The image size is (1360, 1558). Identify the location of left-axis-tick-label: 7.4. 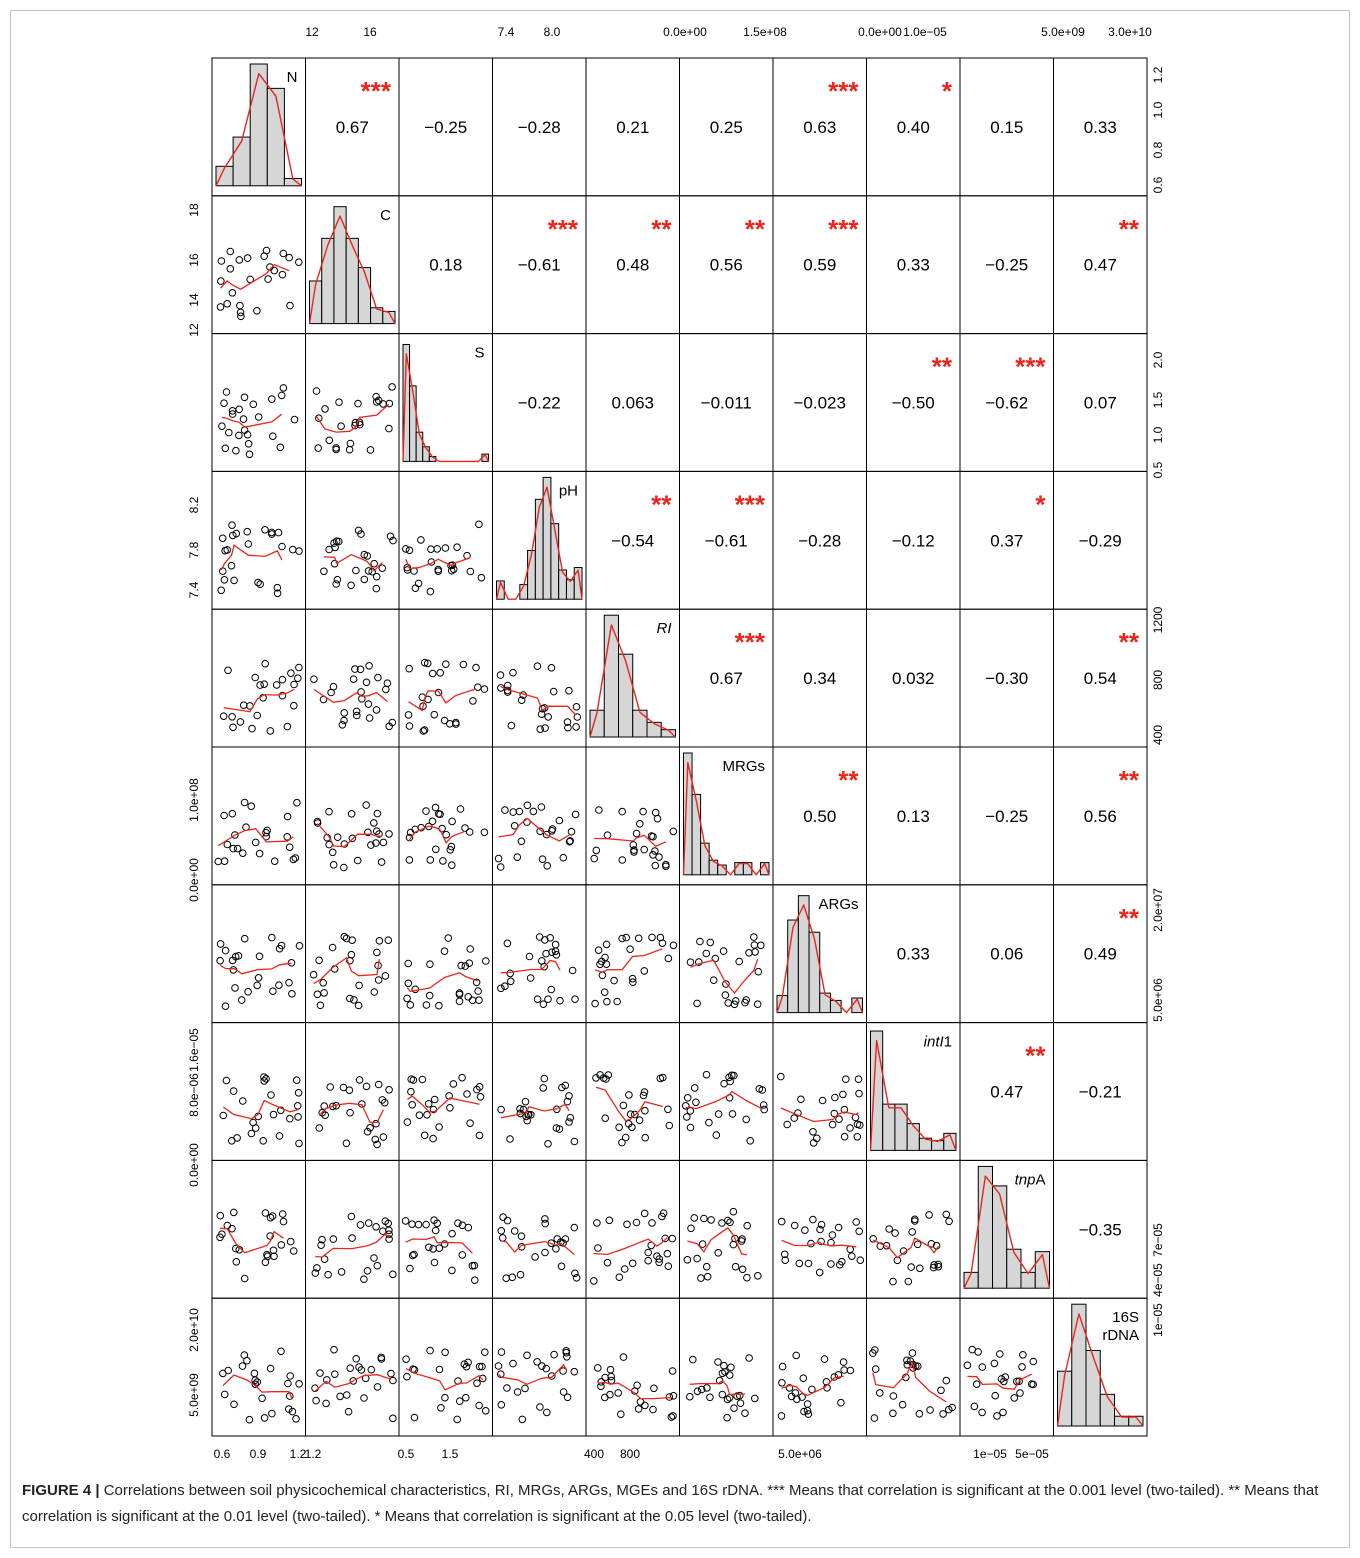
(194, 589).